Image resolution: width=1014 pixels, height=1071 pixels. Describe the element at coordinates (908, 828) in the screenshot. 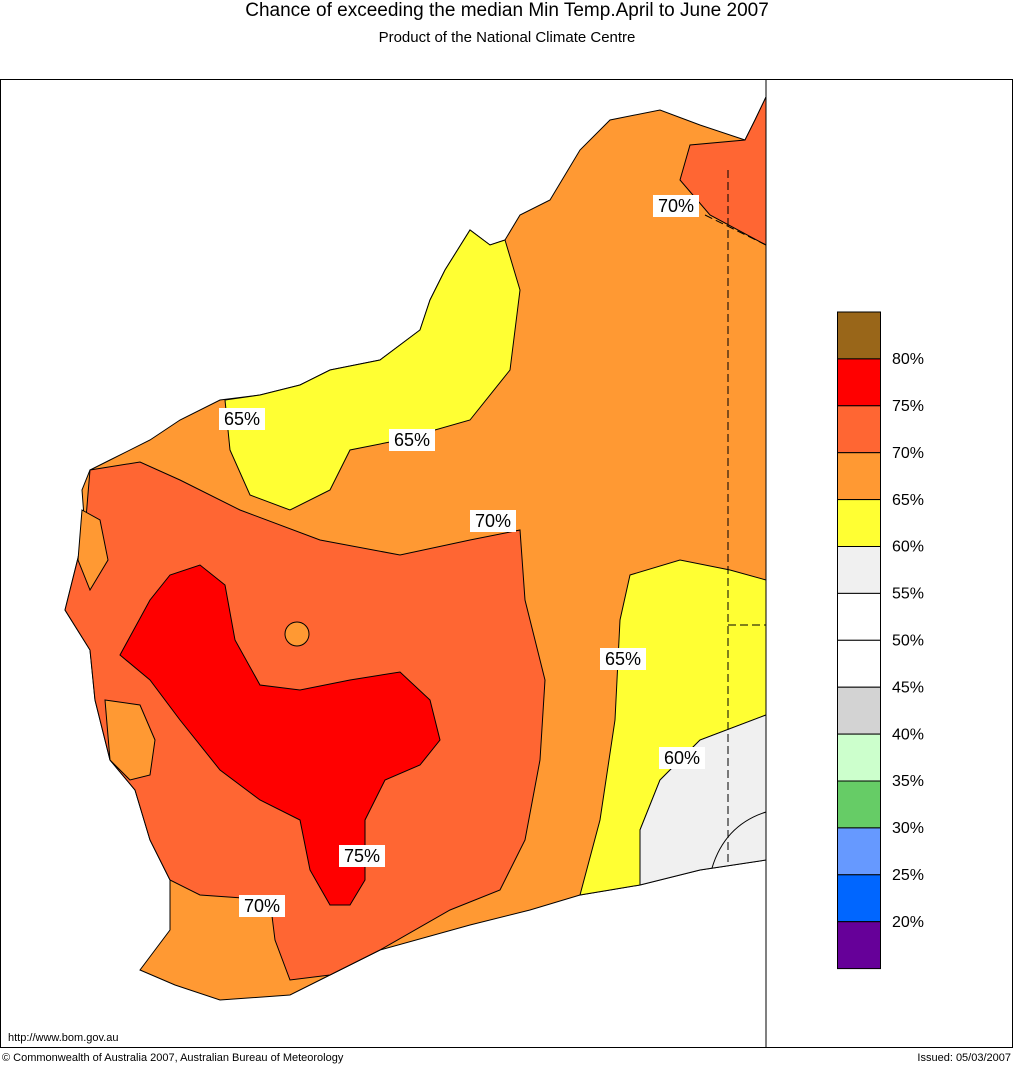

I see `legend-label: 30%` at that location.